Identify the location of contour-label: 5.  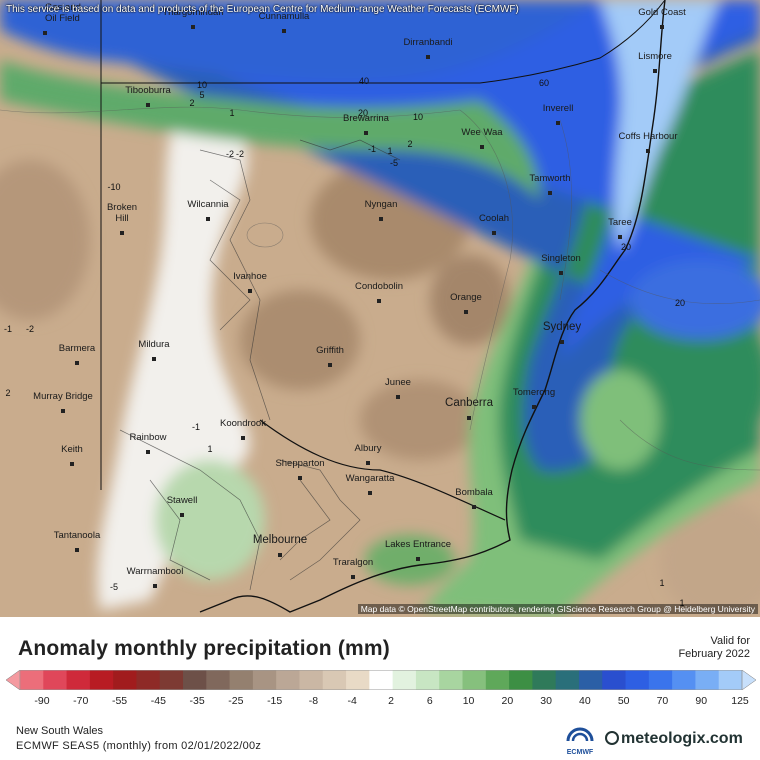
(201, 95).